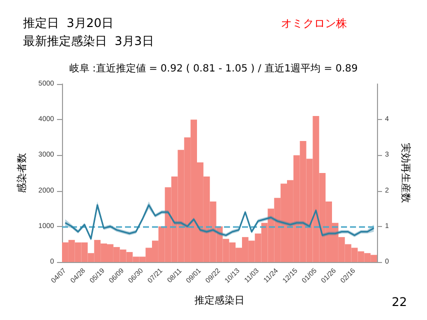 The width and height of the screenshot is (427, 320). What do you see at coordinates (400, 302) in the screenshot?
I see `text: 22` at bounding box center [400, 302].